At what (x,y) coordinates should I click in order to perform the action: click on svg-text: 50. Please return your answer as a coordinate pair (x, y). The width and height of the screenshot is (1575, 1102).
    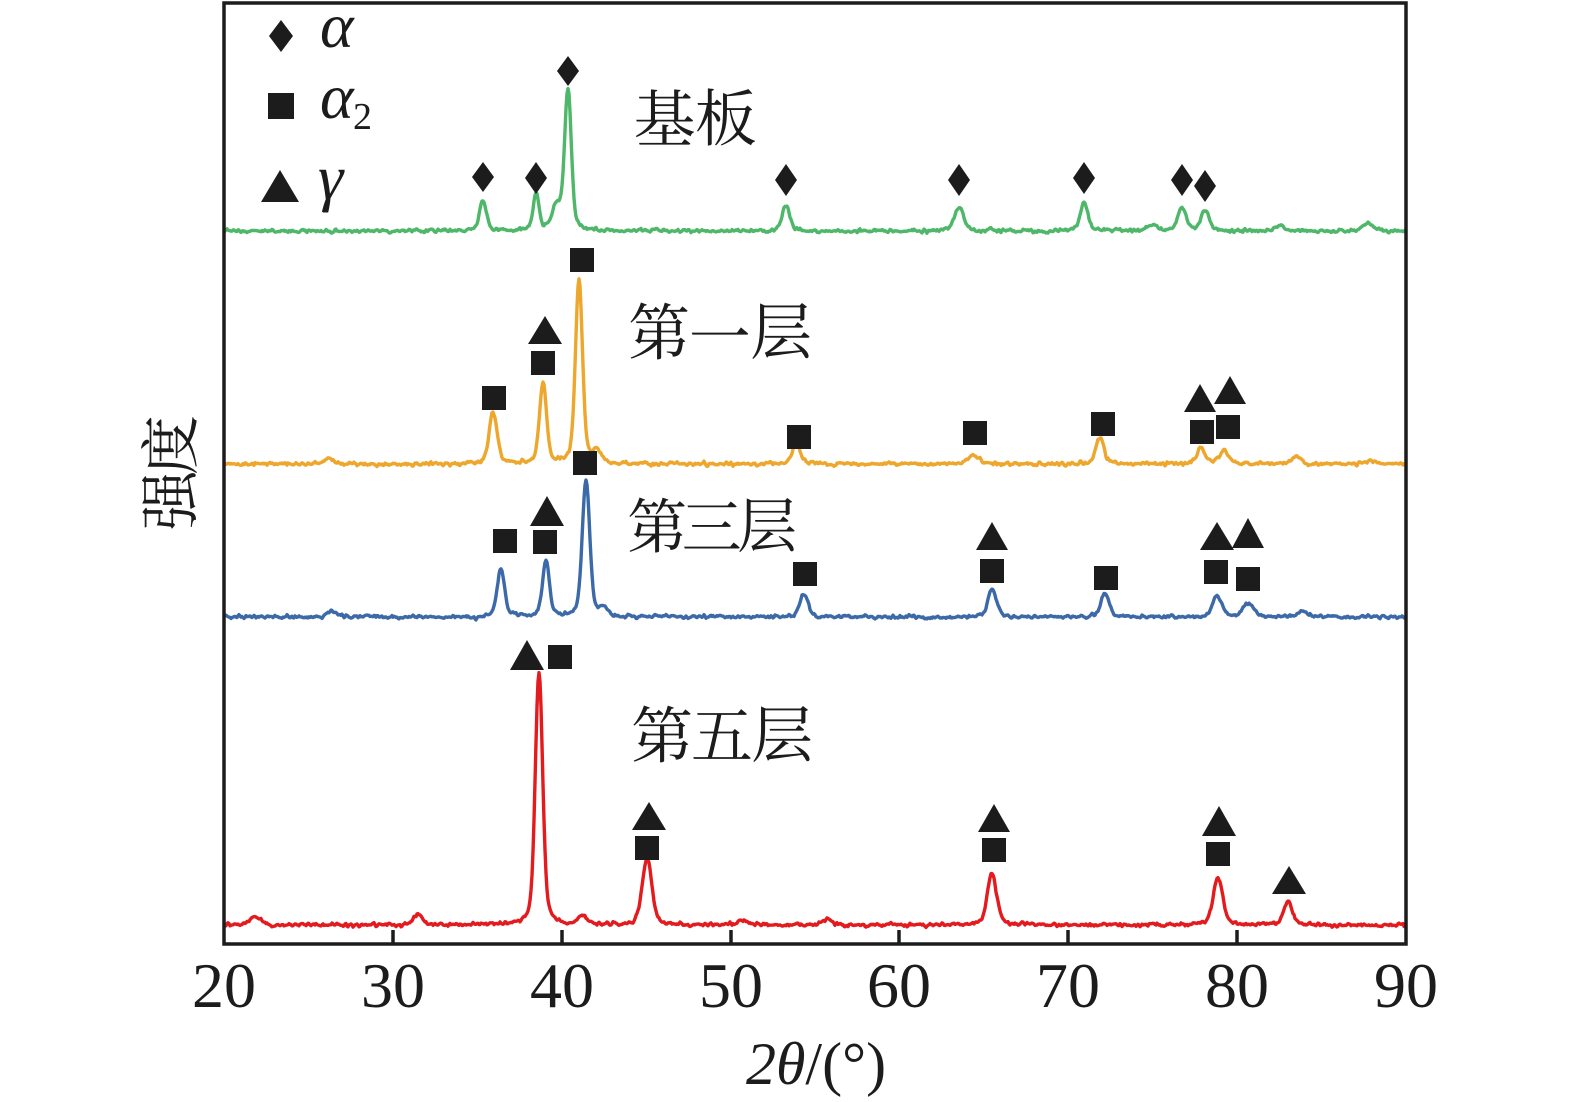
    Looking at the image, I should click on (731, 985).